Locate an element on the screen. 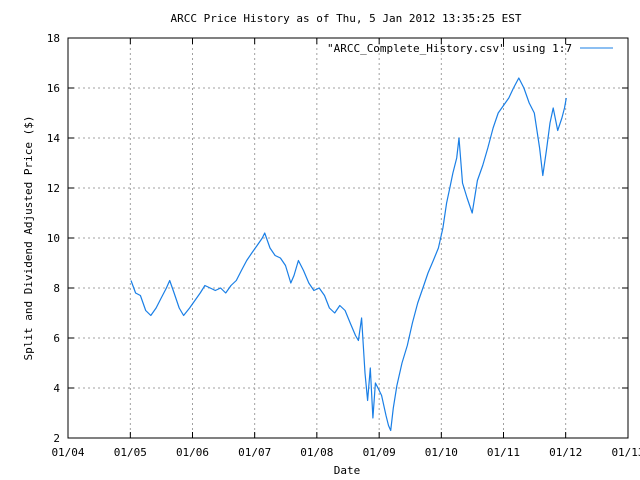  x-tick-label: 01/07 is located at coordinates (254, 452).